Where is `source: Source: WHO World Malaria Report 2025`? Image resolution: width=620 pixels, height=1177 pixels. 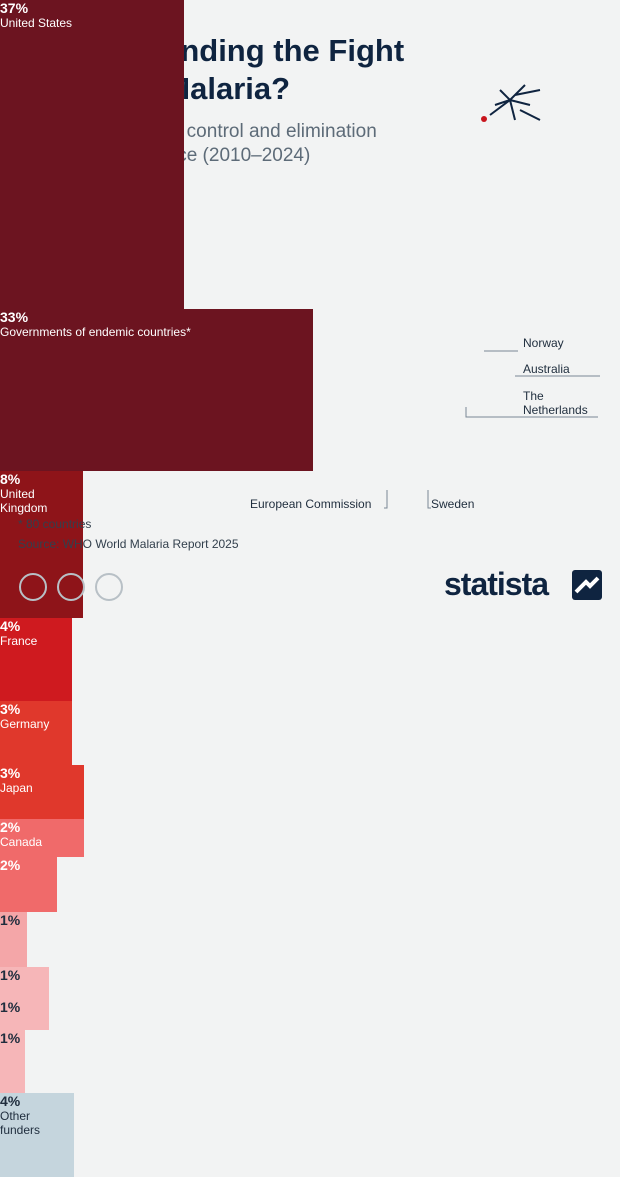
source: Source: WHO World Malaria Report 2025 is located at coordinates (128, 544).